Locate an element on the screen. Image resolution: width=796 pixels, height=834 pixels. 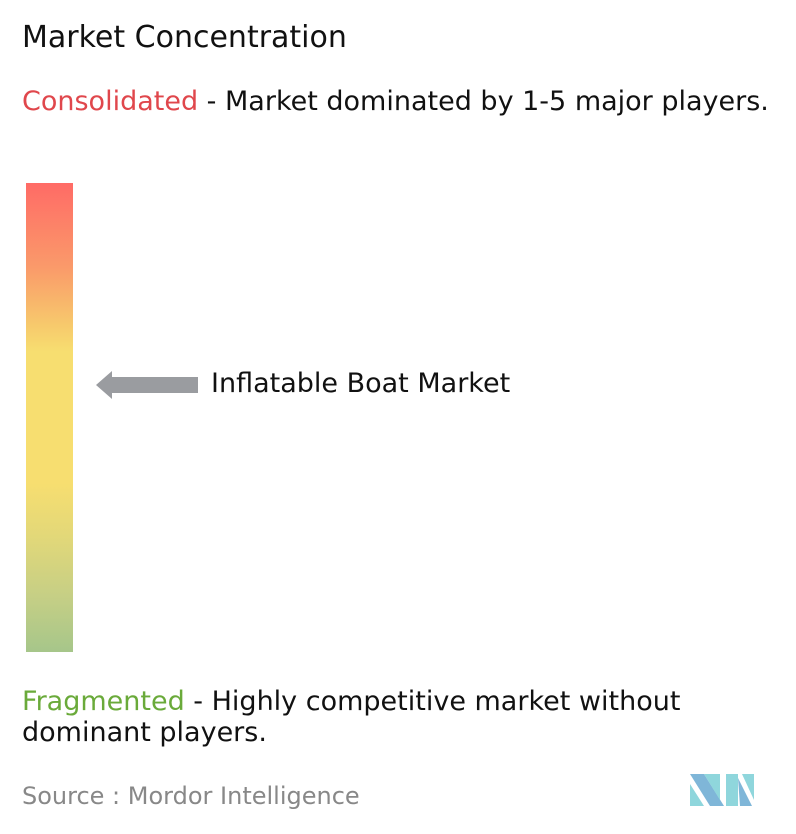
consolidated-description: - Market dominated by 1-5 major players. is located at coordinates (483, 101).